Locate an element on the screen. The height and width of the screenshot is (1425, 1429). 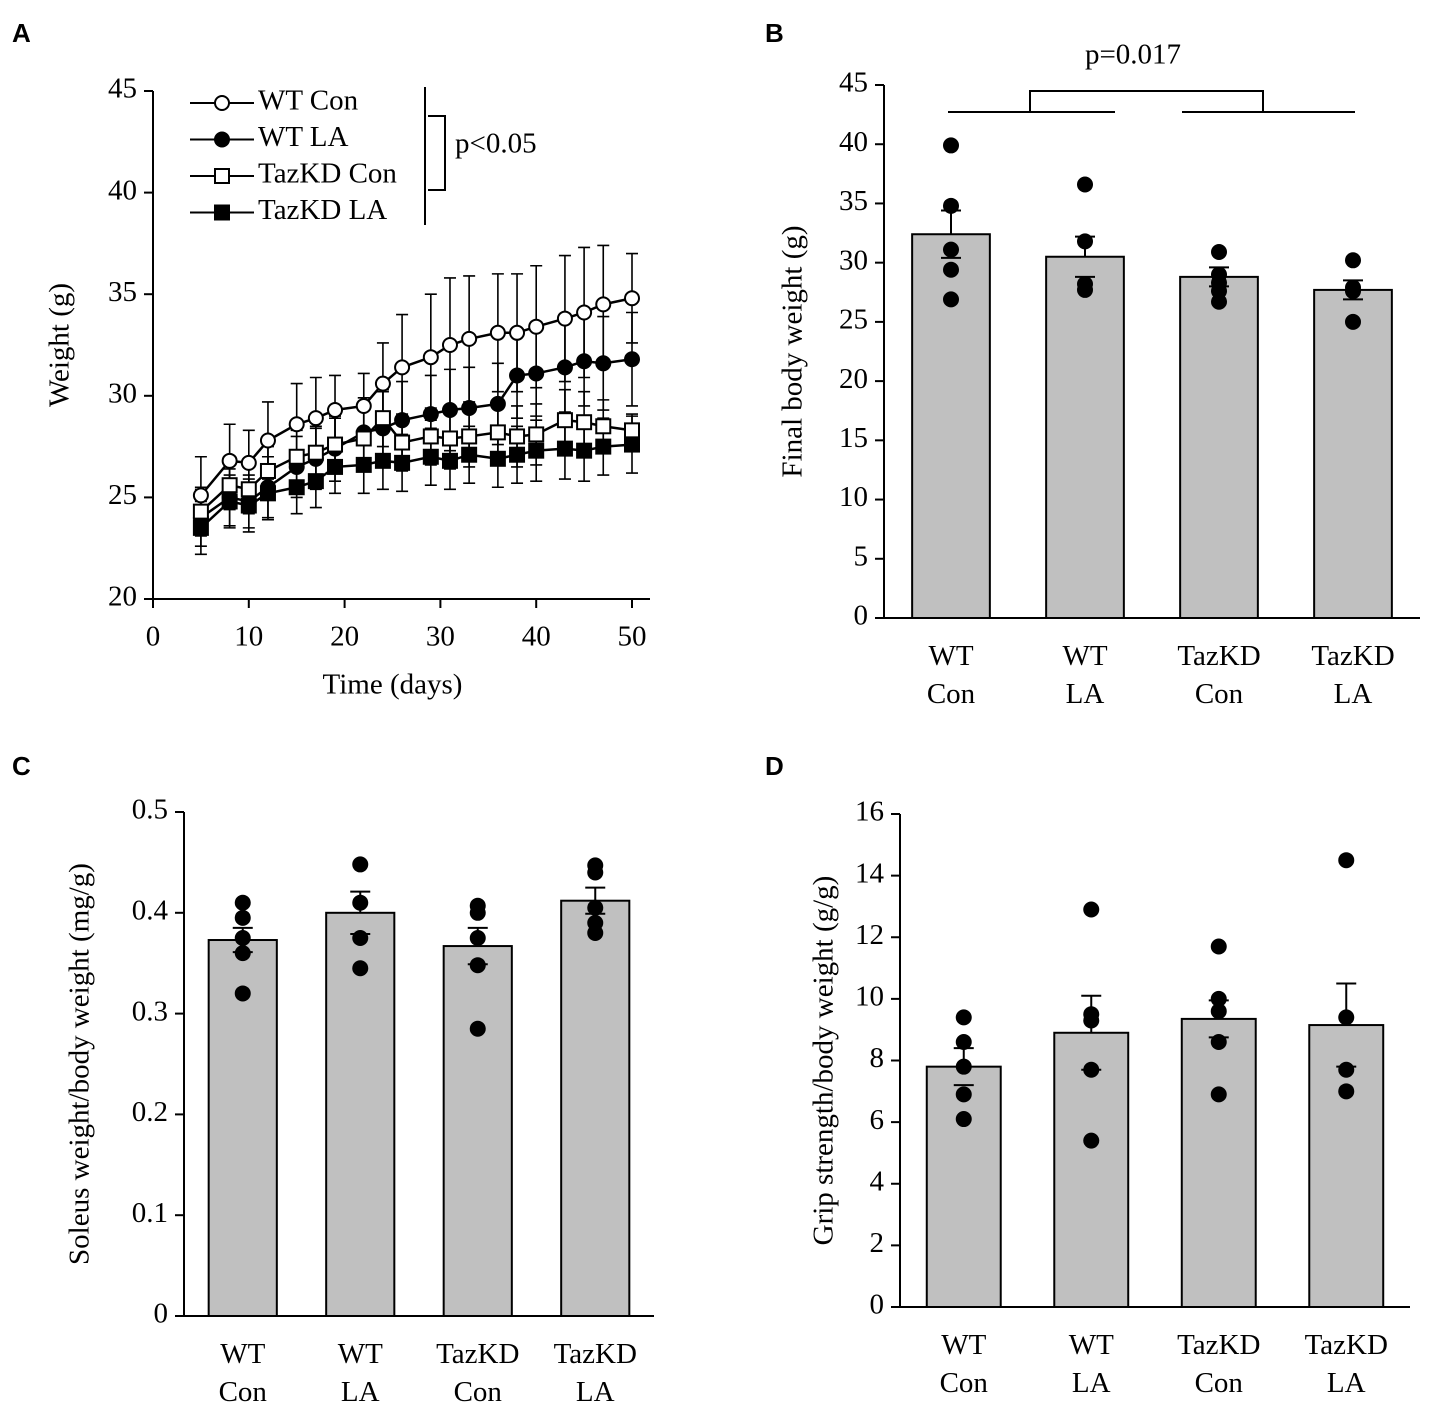
x-tick-label: 20 is located at coordinates (344, 637).